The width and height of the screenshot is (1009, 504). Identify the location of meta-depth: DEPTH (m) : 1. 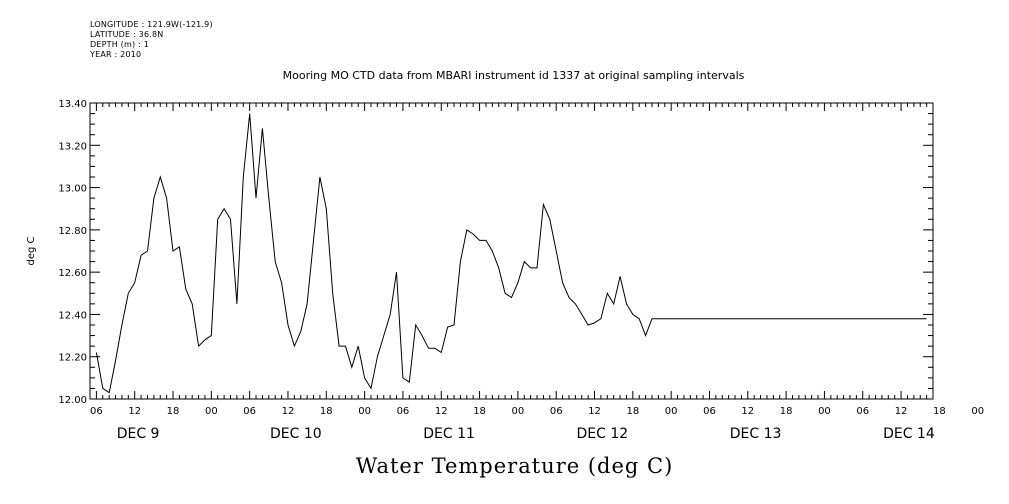
(119, 44).